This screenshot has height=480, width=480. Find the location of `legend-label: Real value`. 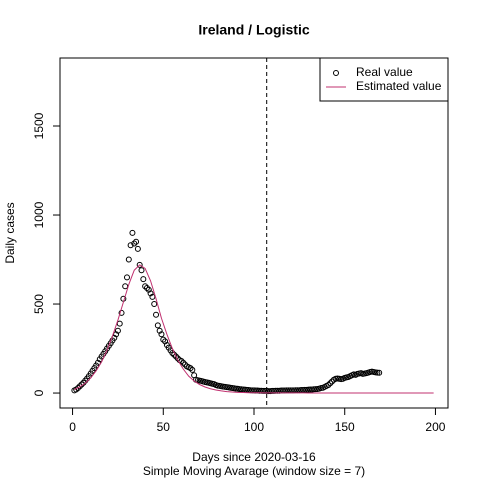

legend-label: Real value is located at coordinates (384, 72).